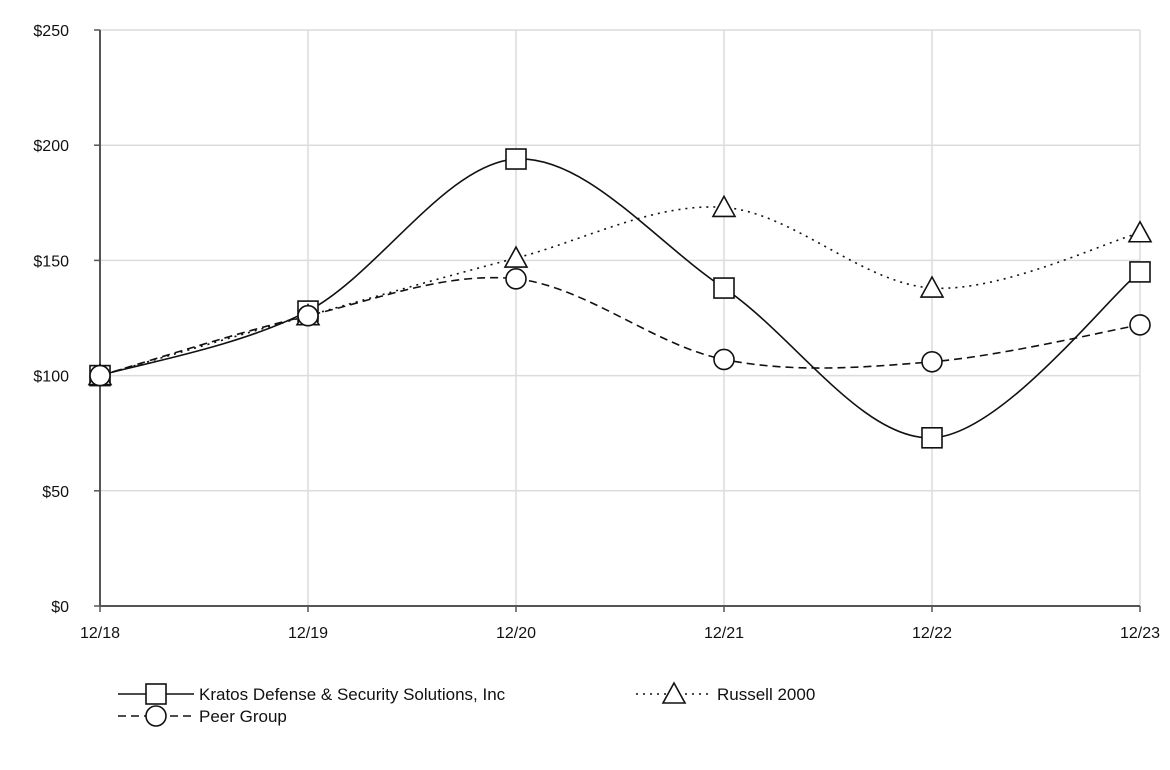  I want to click on legend-label-triangle: Russell 2000, so click(766, 694).